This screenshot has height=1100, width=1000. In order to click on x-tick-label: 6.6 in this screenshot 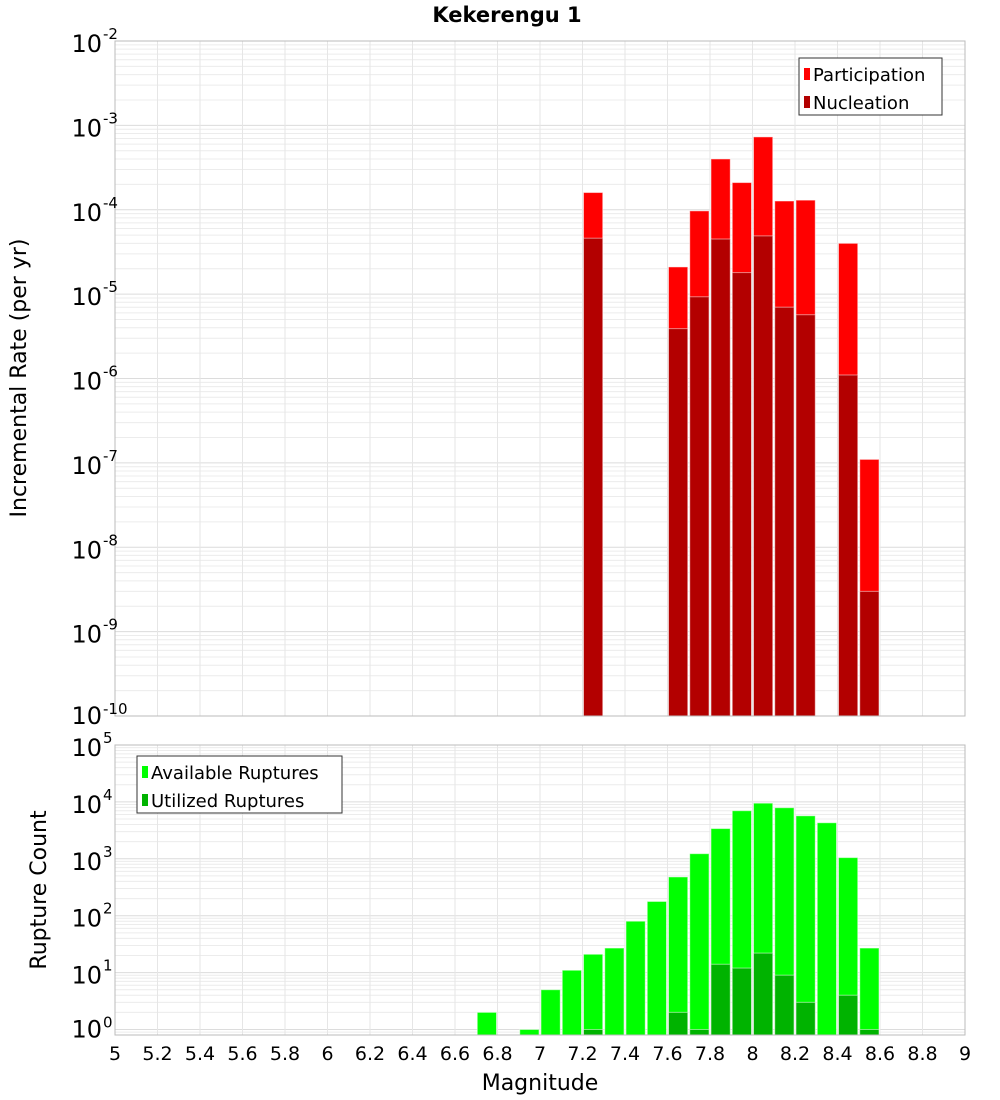, I will do `click(455, 1054)`.